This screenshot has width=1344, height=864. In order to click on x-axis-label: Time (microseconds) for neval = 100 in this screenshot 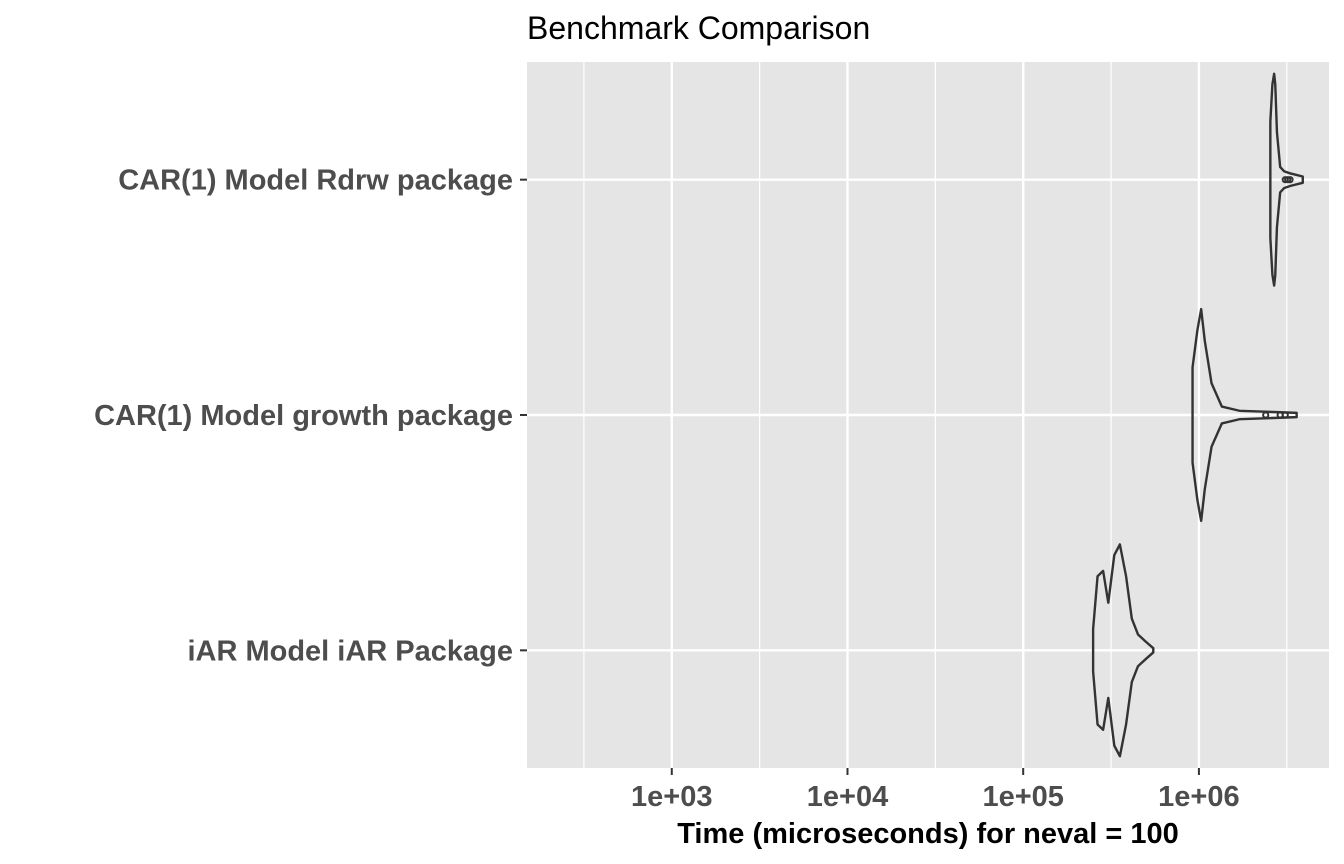, I will do `click(928, 834)`.